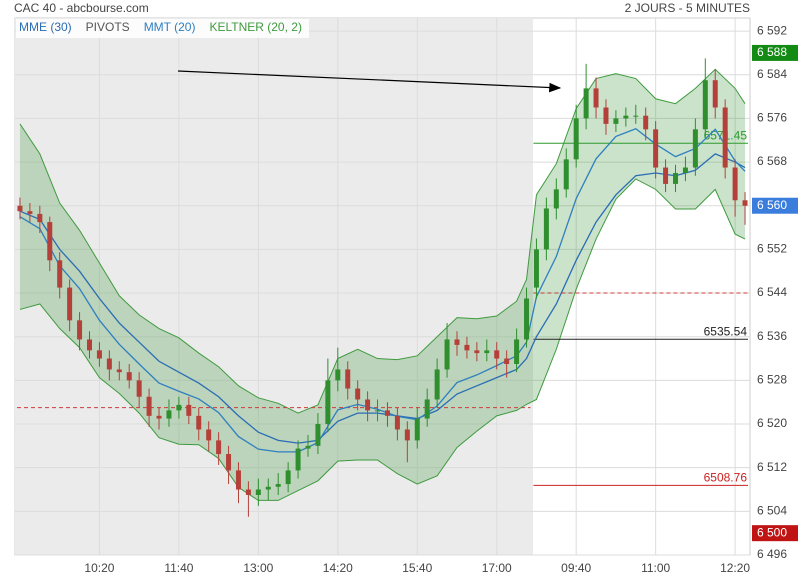  Describe the element at coordinates (772, 336) in the screenshot. I see `y-tick-label: 6 536` at that location.